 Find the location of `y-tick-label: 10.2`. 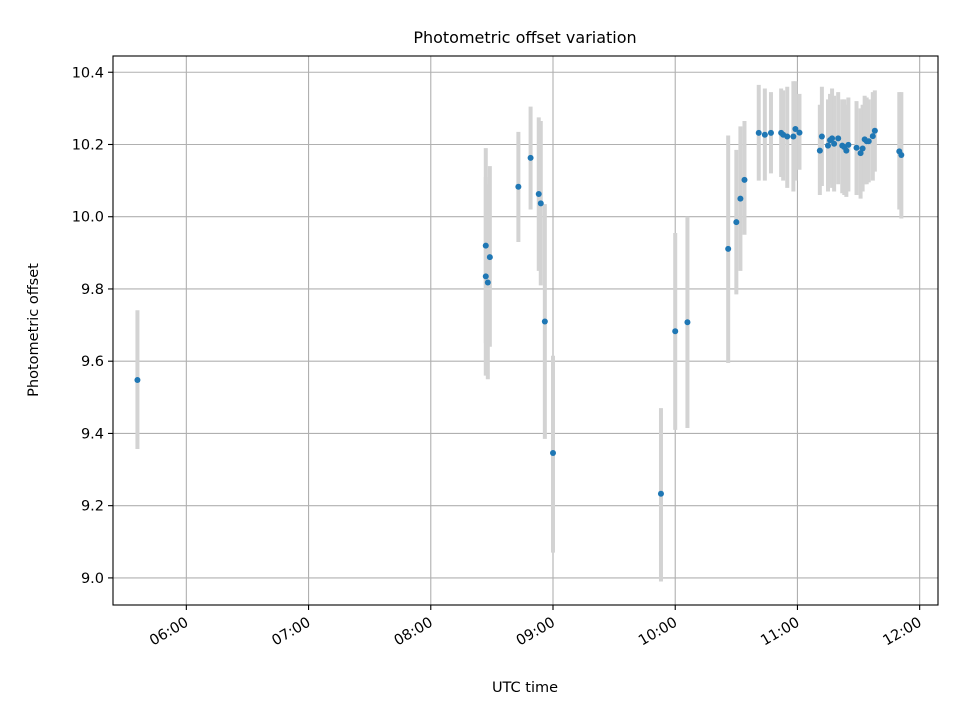

y-tick-label: 10.2 is located at coordinates (88, 145).